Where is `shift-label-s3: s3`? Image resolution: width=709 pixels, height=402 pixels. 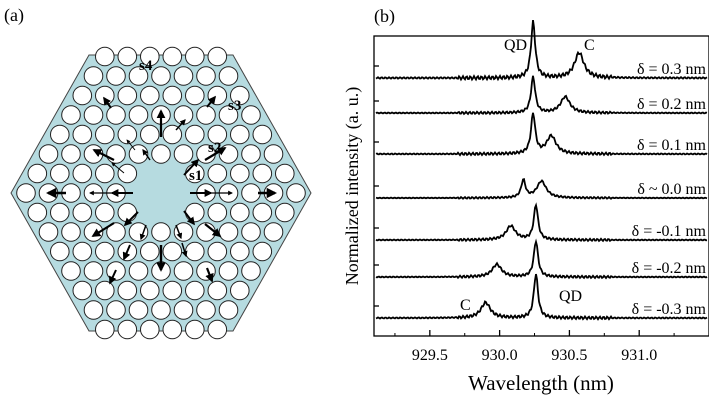
shift-label-s3: s3 is located at coordinates (234, 106).